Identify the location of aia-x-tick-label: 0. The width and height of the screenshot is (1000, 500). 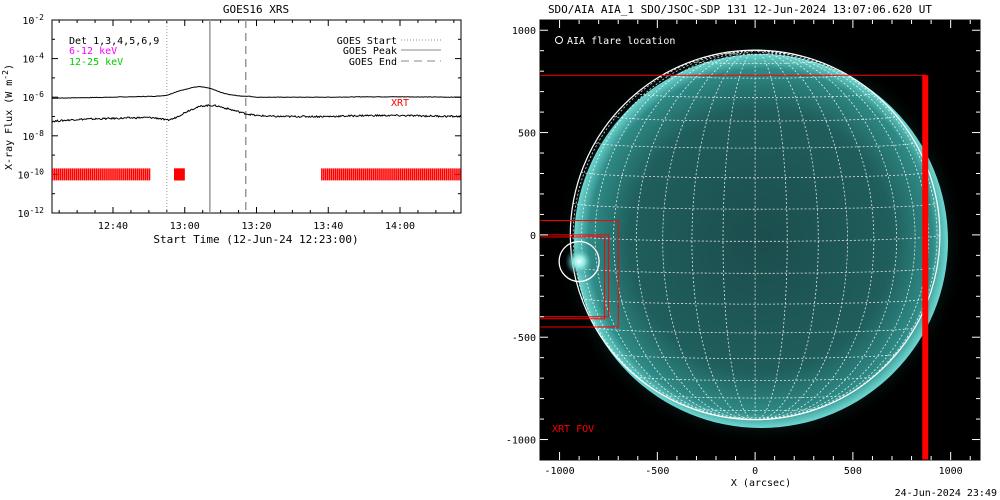
(755, 471).